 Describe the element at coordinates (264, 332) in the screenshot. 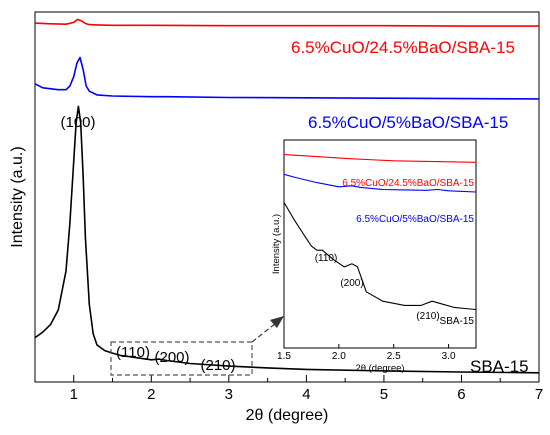

I see `zoom-arrow-line` at that location.